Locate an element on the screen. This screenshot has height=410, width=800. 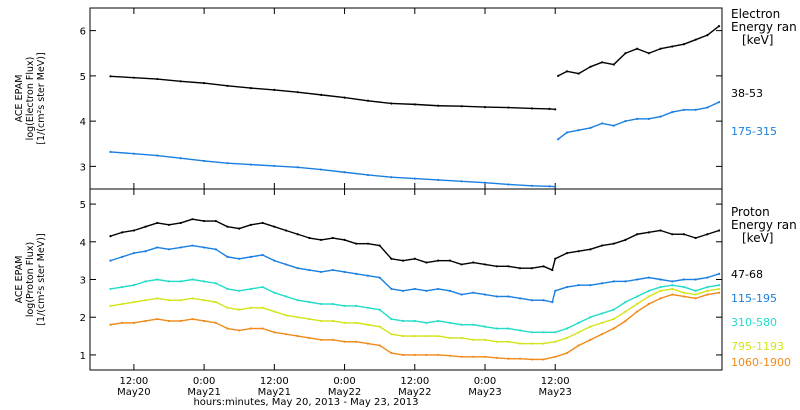
y-tick-label: 1 is located at coordinates (83, 356).